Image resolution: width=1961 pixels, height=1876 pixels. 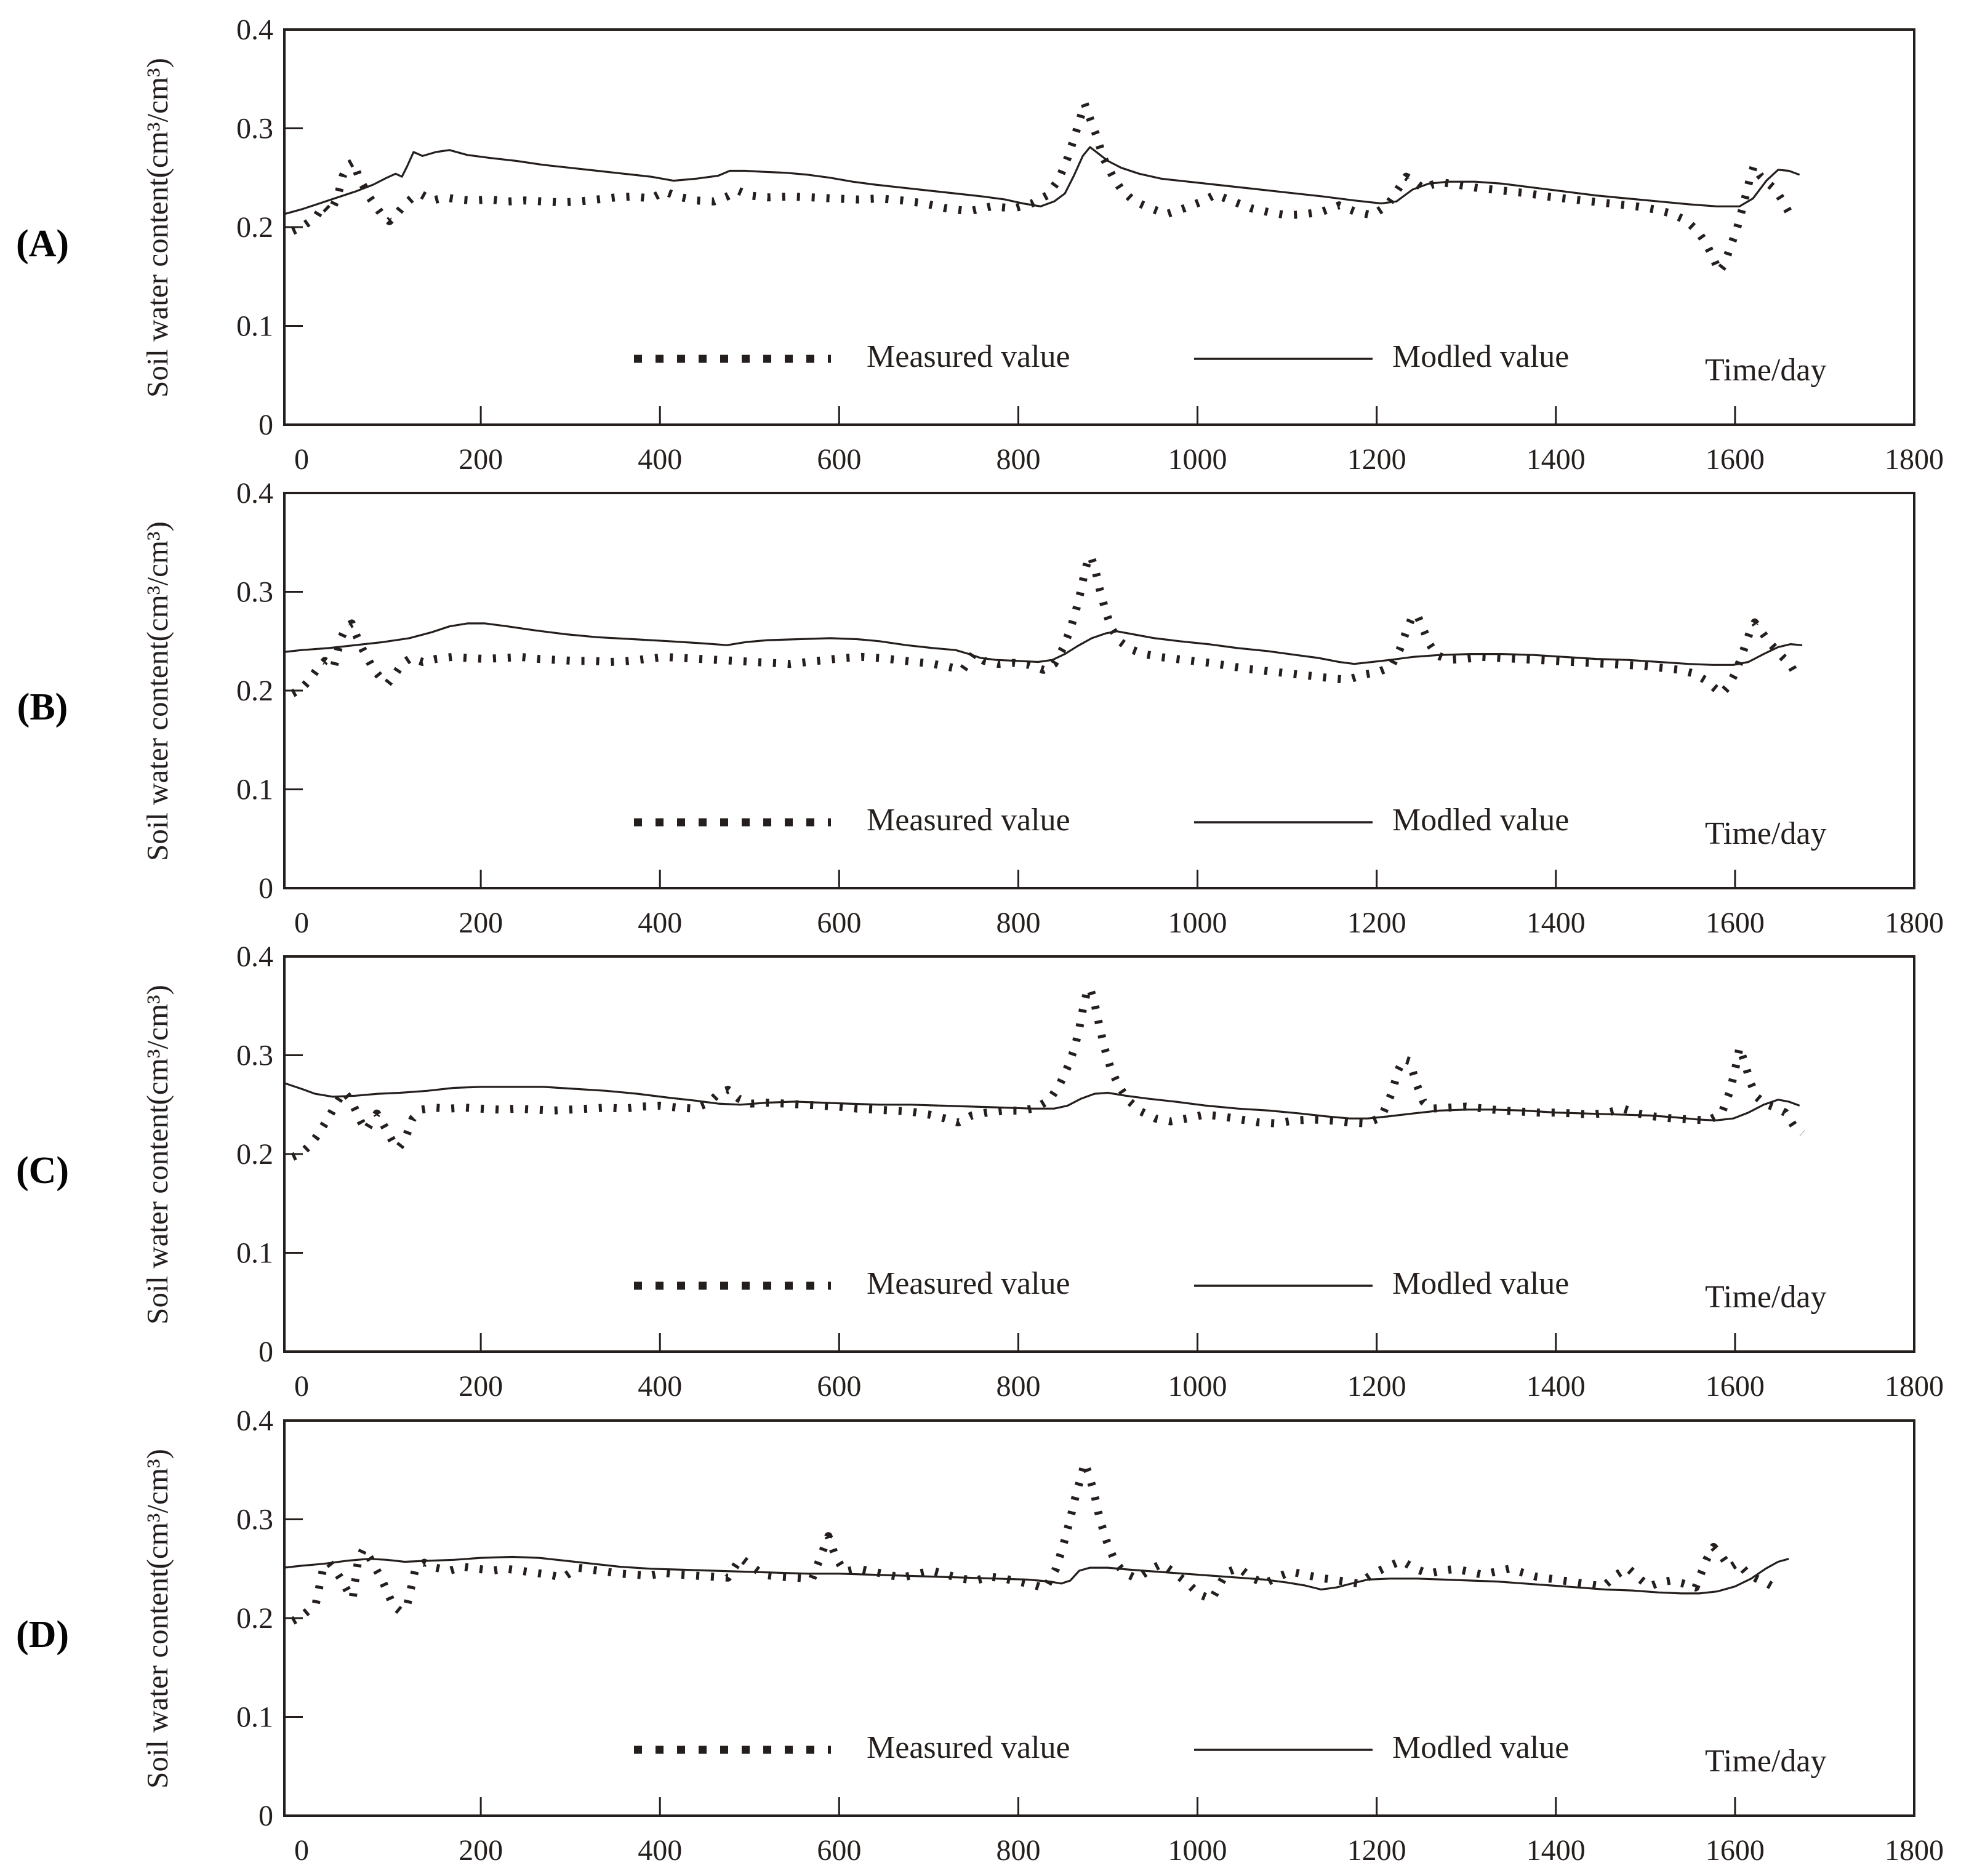 What do you see at coordinates (157, 228) in the screenshot?
I see `y-axis-title-a: Soil water content(cm³/cm³)` at bounding box center [157, 228].